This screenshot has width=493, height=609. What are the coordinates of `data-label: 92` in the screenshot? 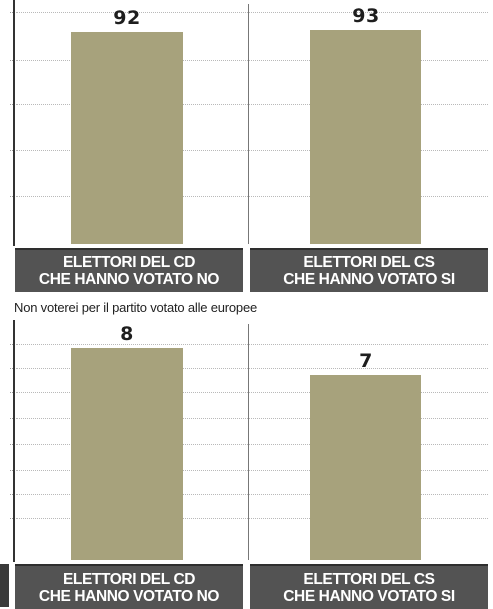 It's located at (127, 18).